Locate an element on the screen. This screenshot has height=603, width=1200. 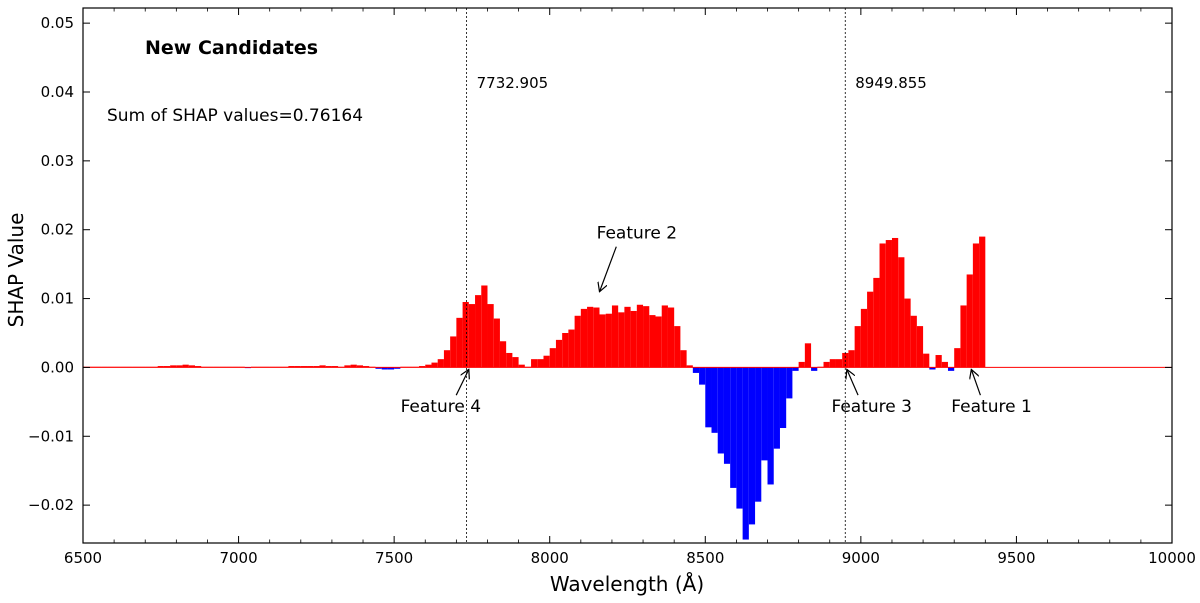
y-tick-label-5: 0.03 is located at coordinates (57, 161).